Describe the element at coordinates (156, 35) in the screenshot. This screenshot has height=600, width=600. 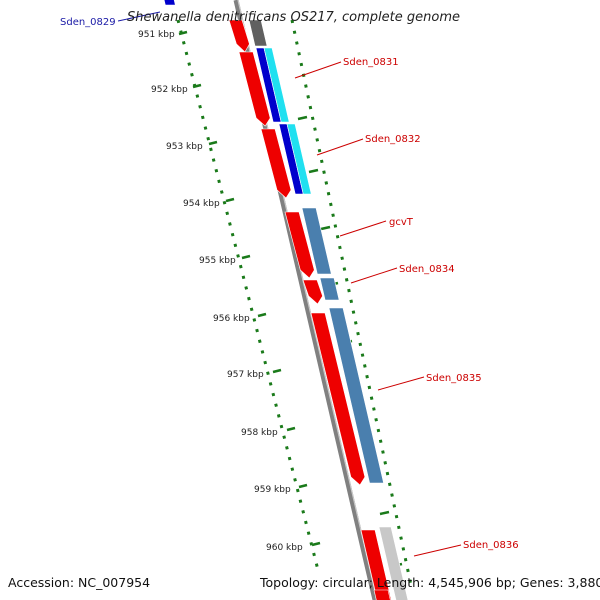
I see `scale-tick-label: 951 kbp` at that location.